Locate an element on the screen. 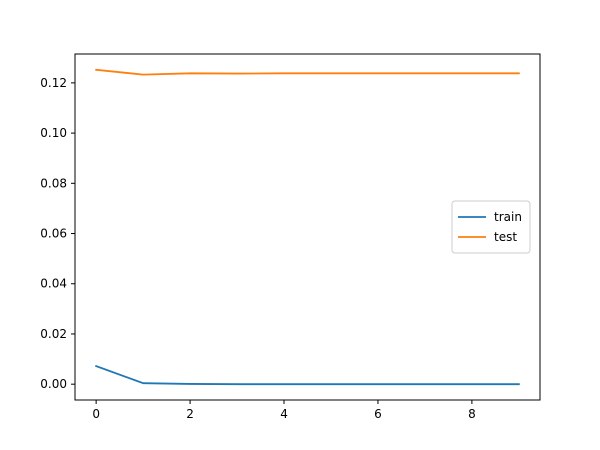  legend-label-test: test is located at coordinates (505, 237).